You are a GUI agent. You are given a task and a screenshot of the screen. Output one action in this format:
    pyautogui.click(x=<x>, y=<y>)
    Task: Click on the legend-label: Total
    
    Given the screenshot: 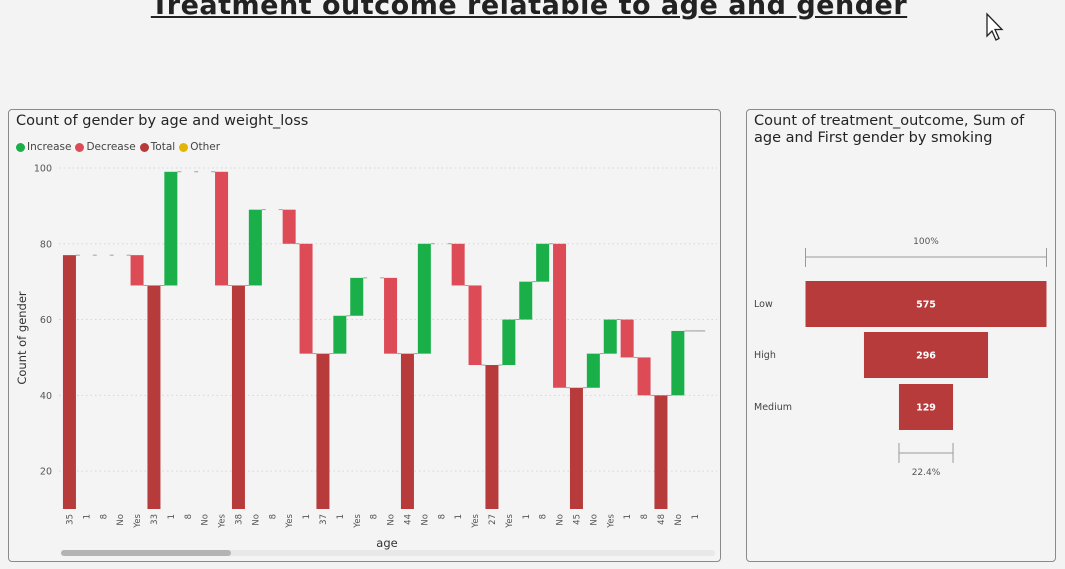 What is the action you would take?
    pyautogui.click(x=163, y=147)
    